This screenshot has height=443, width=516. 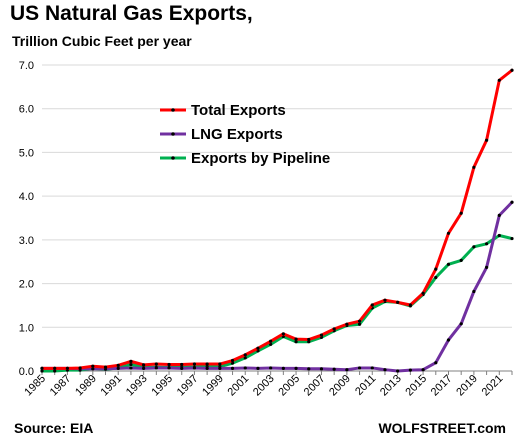 I want to click on x-tick-label: 2019, so click(x=467, y=386).